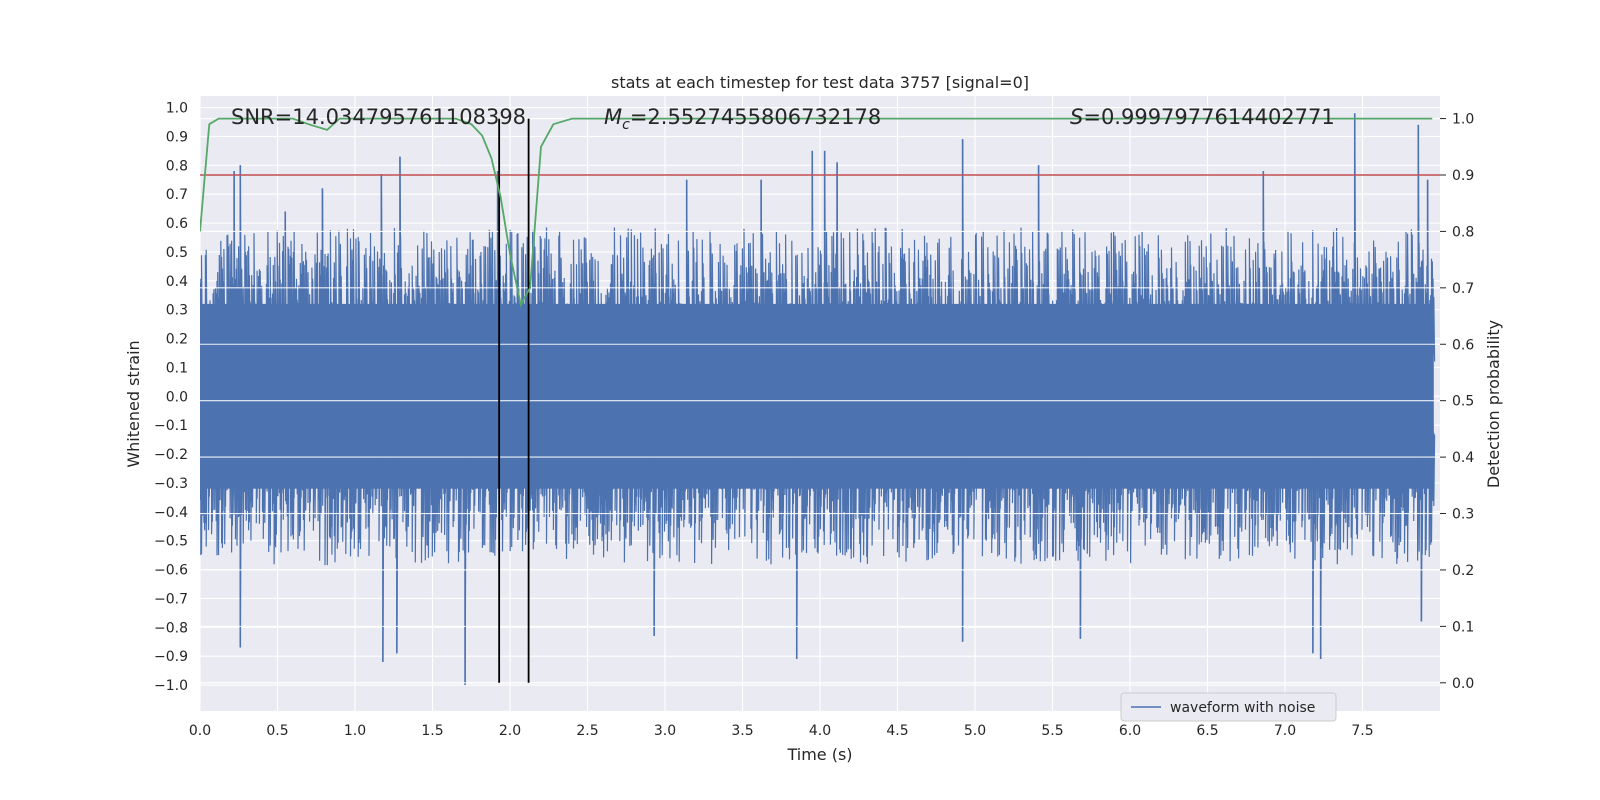 The height and width of the screenshot is (800, 1600). I want to click on y-tick-label: 0.9, so click(177, 137).